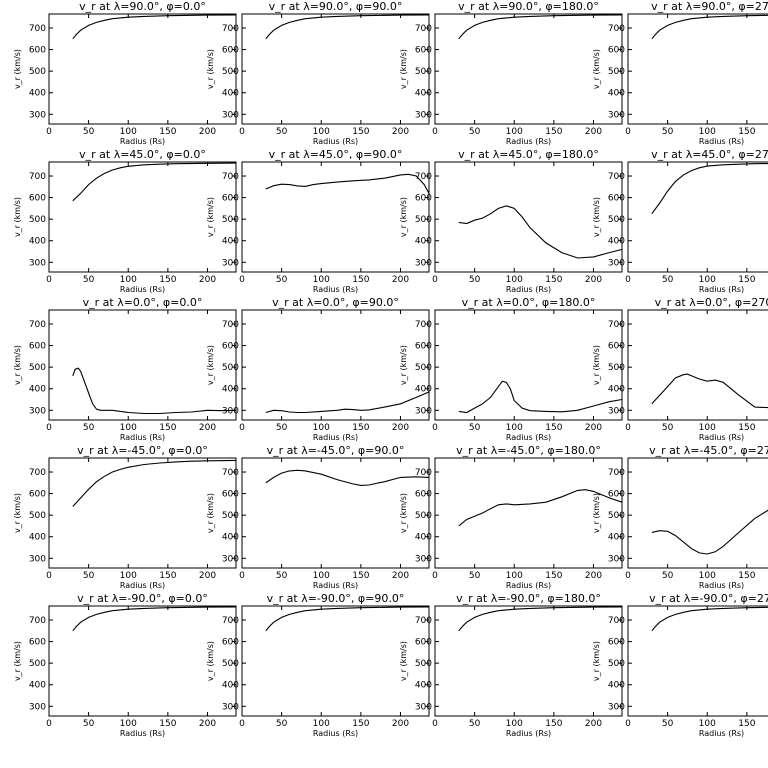  I want to click on panel-title: v_r at λ=45.0°, φ=270.0°, so click(709, 154).